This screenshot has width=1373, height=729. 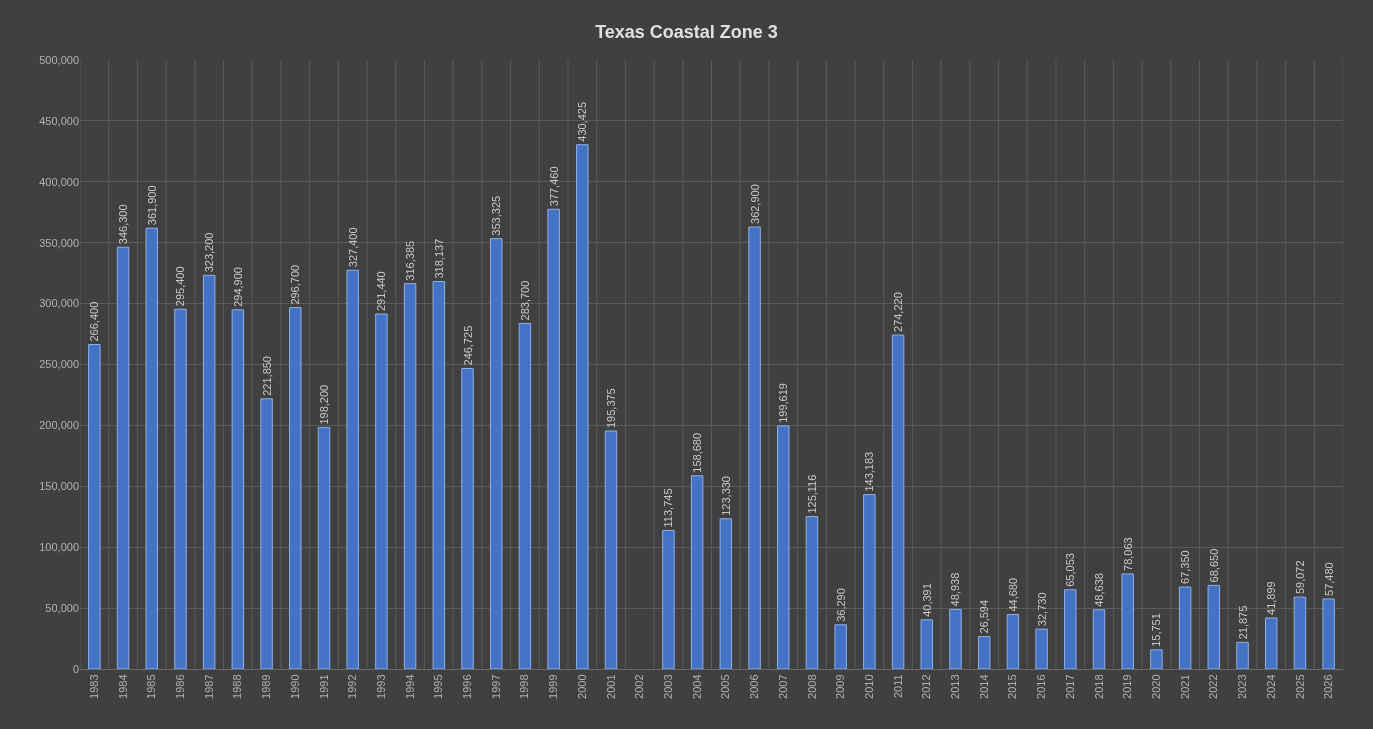 I want to click on x-tick-label: 2024, so click(x=1270, y=686).